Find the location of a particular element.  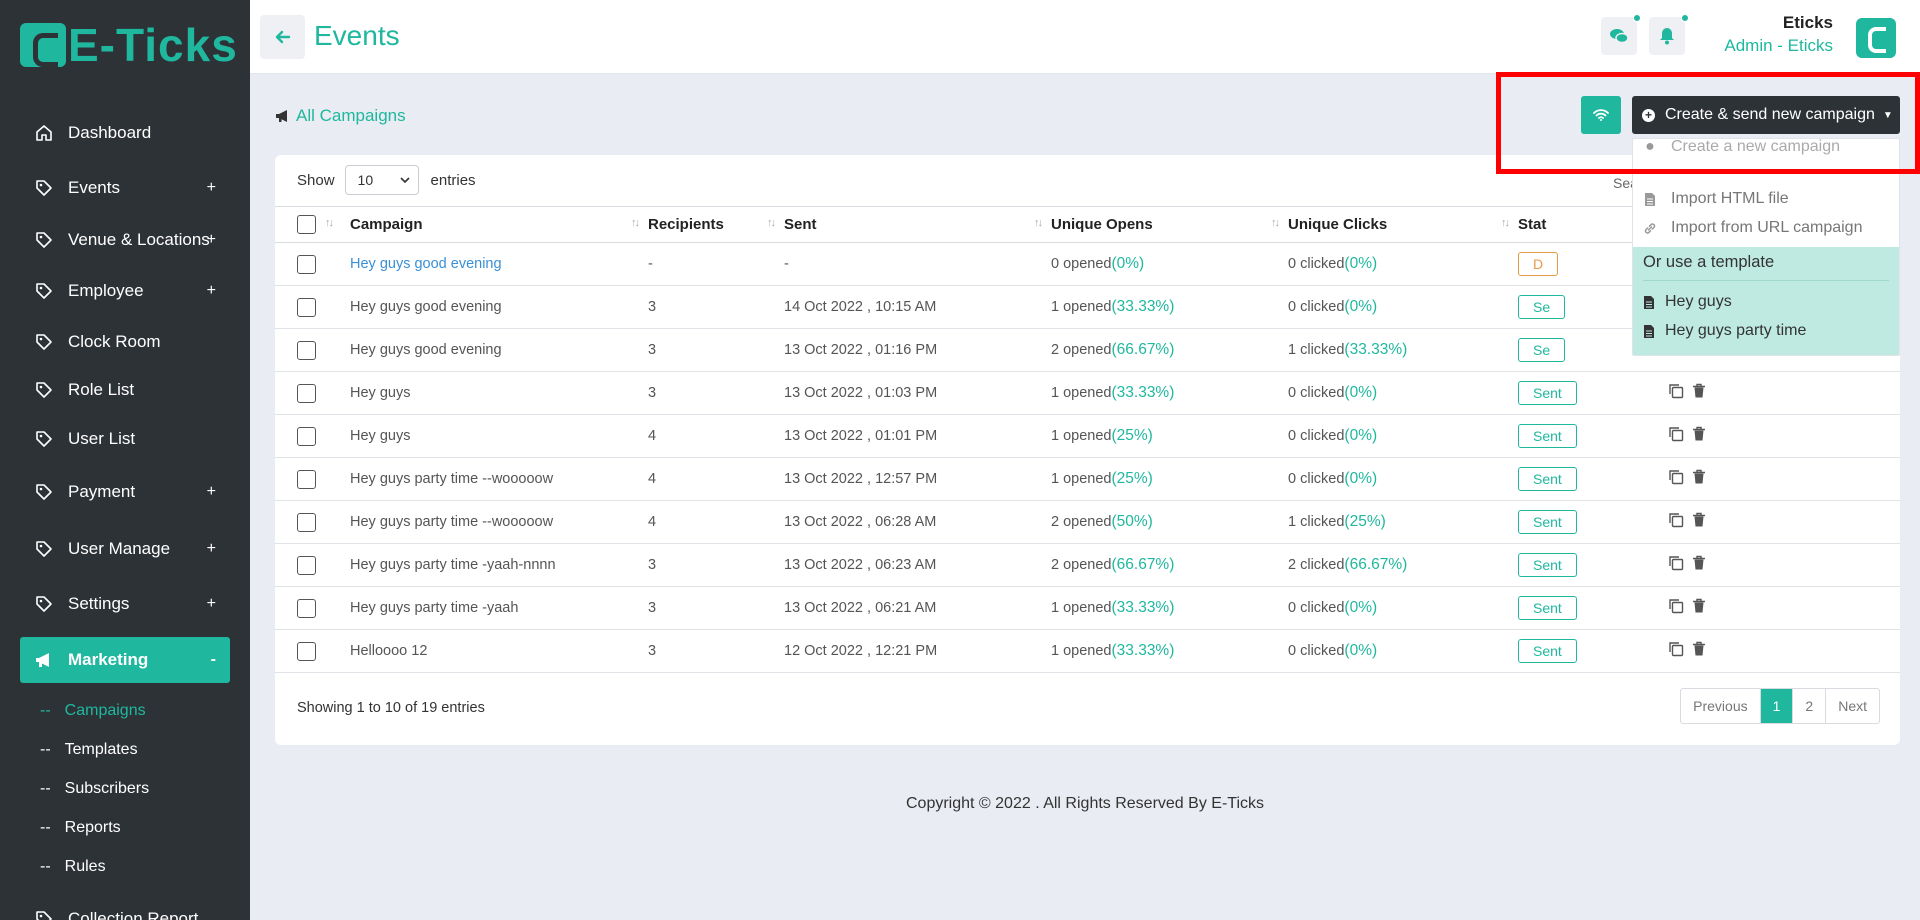

sidebar-subitem-campaigns: -- Campaigns is located at coordinates (125, 710).